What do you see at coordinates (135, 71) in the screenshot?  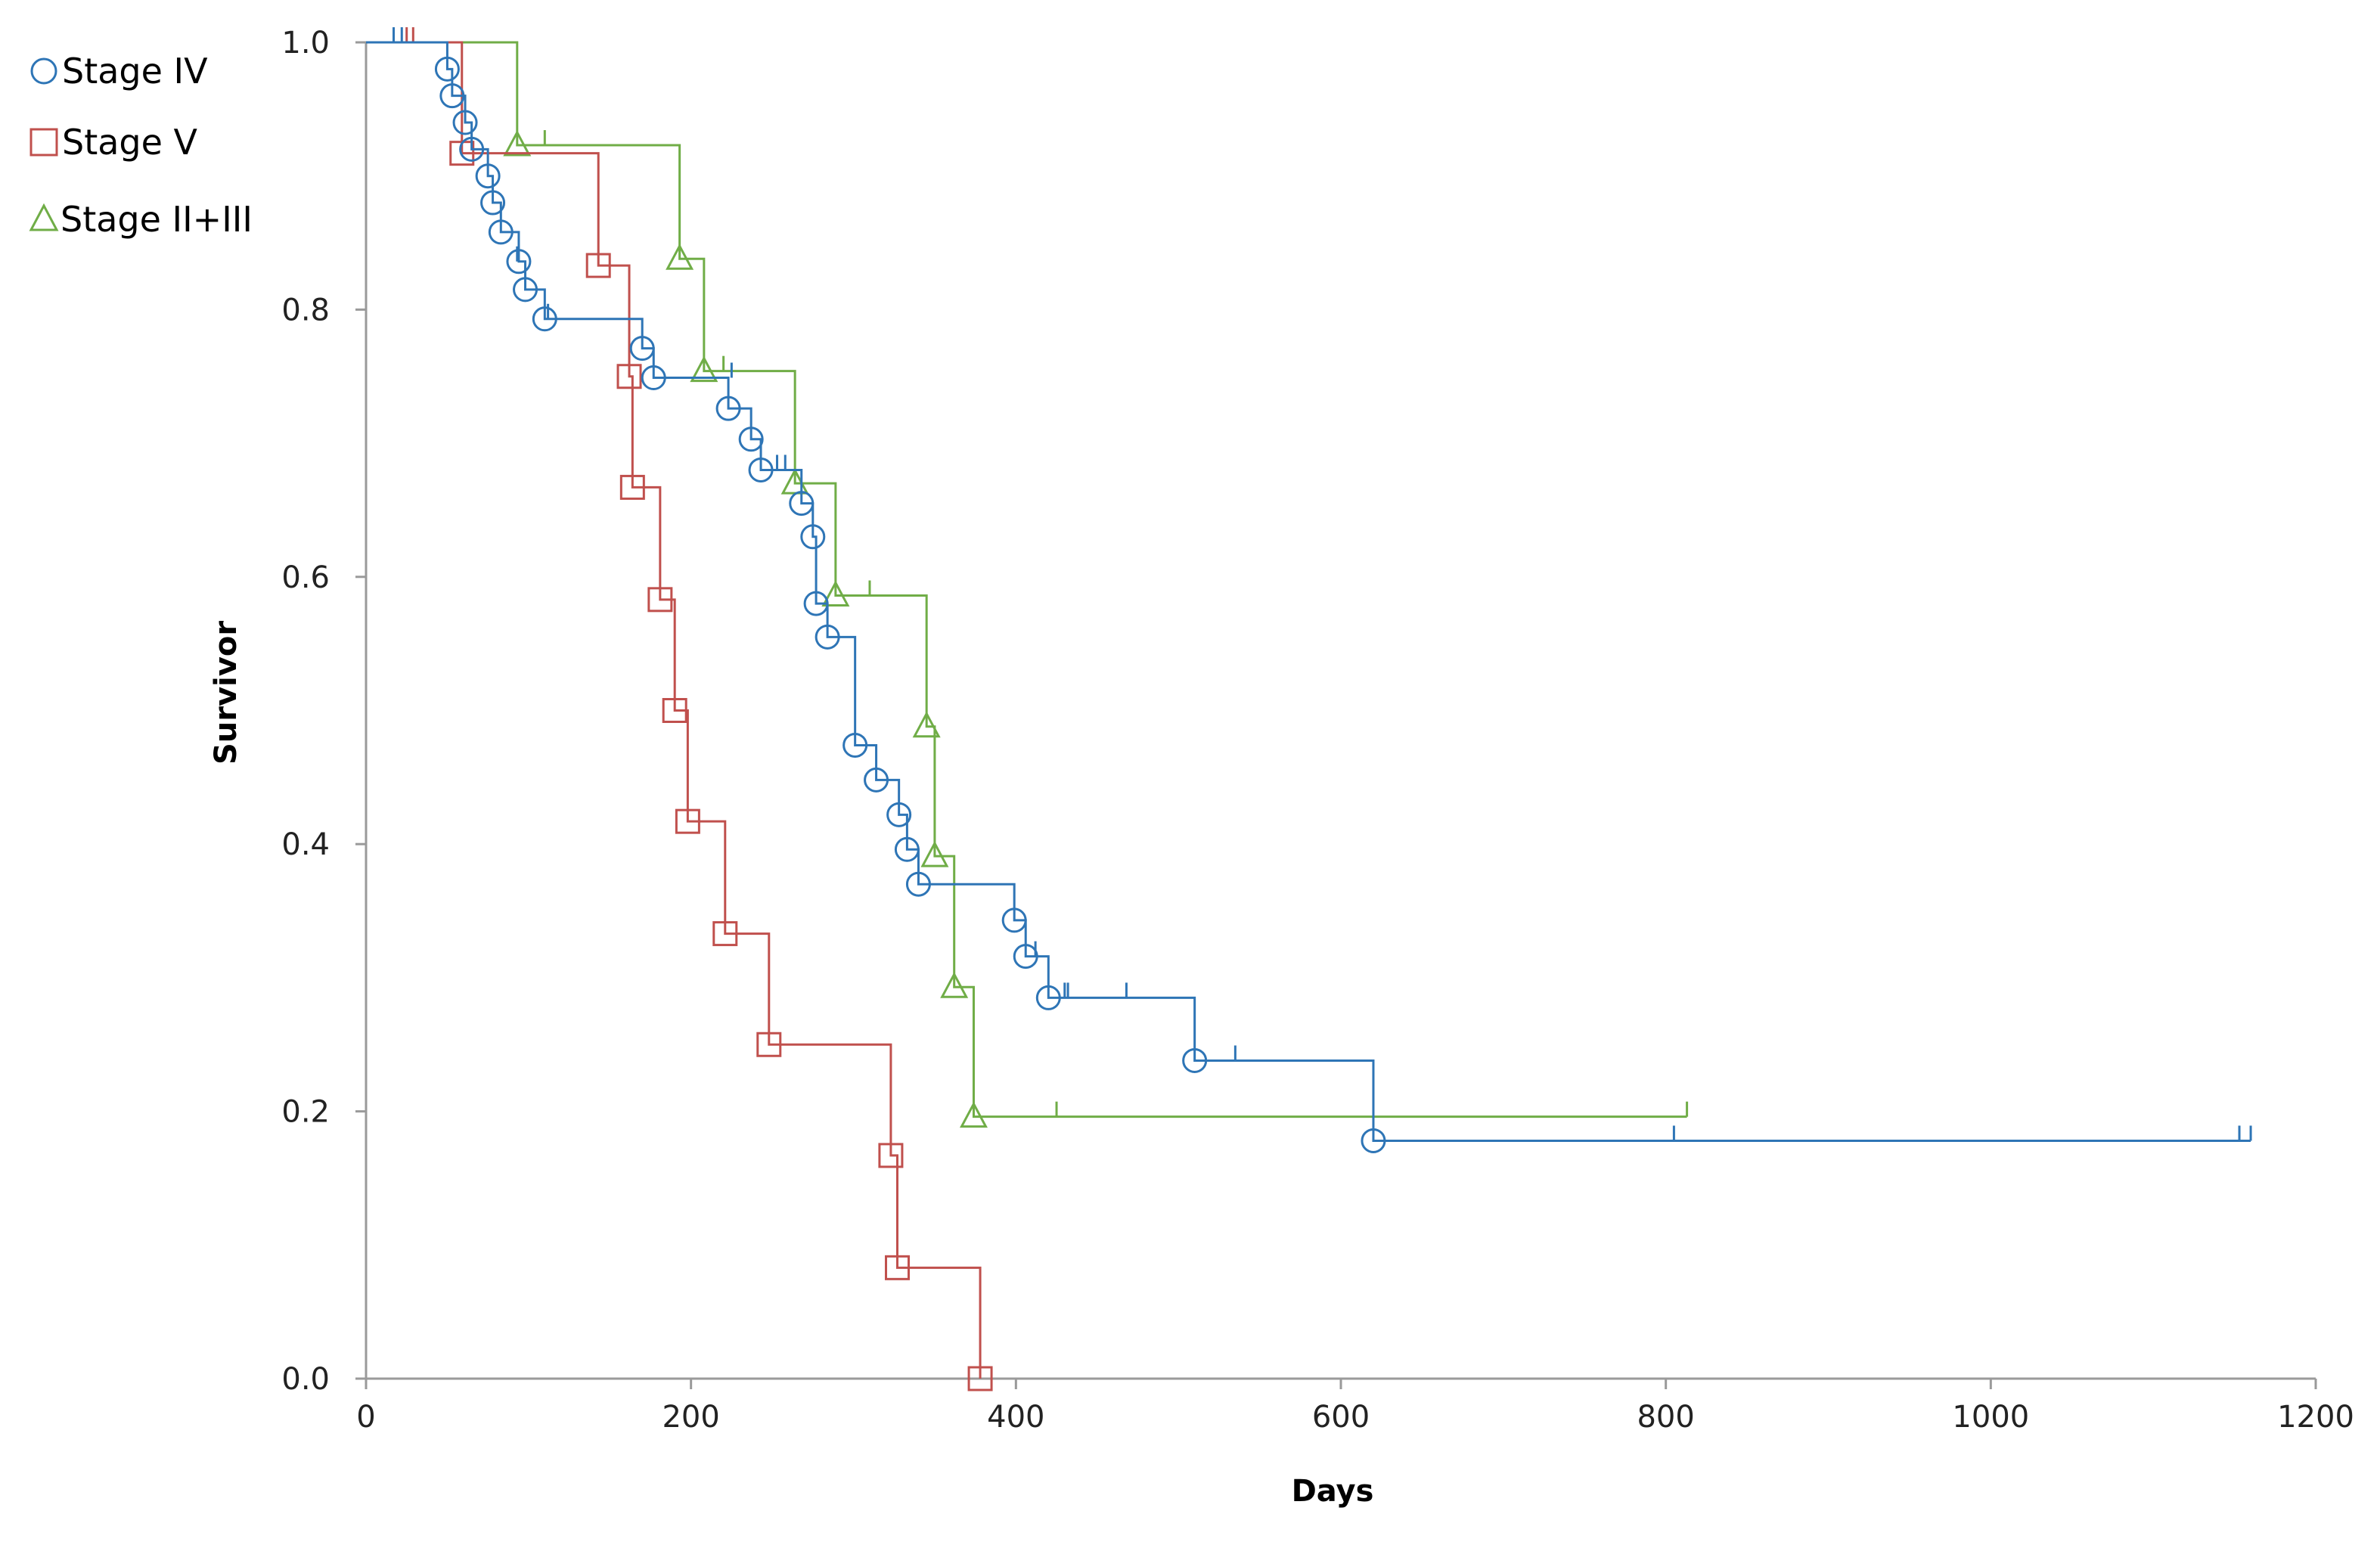 I see `legend-label: Stage IV` at bounding box center [135, 71].